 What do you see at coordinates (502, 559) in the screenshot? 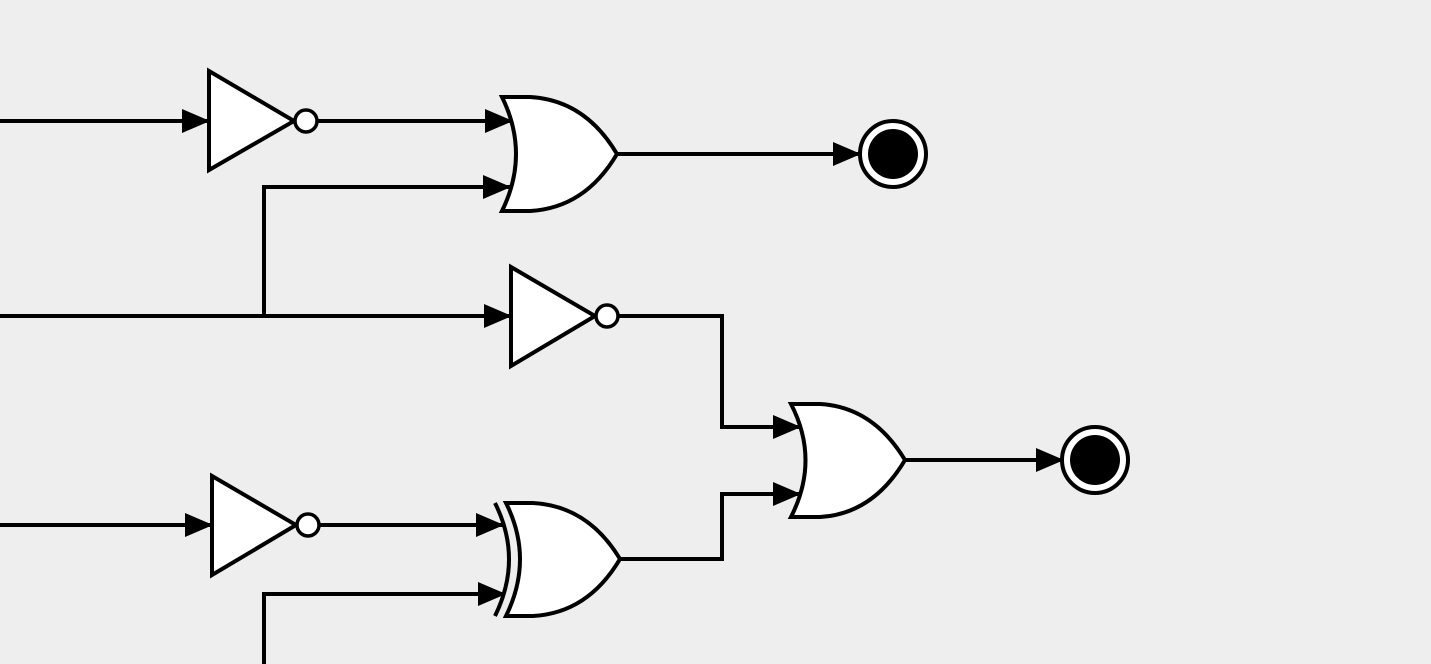
I see `xor-extra-curve` at bounding box center [502, 559].